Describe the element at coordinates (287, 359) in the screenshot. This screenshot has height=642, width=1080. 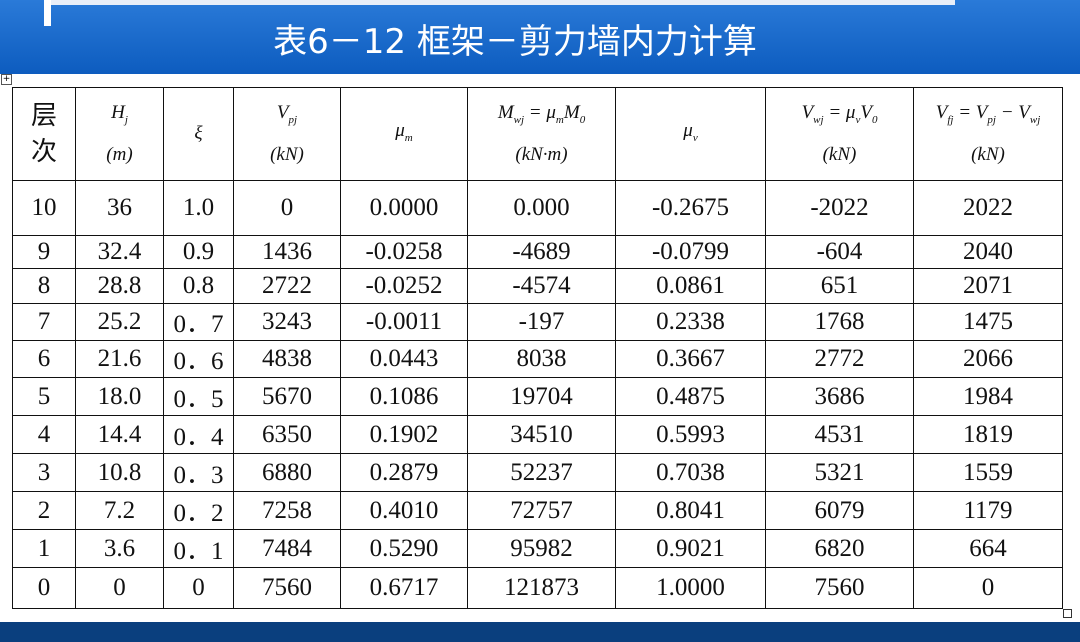
I see `table-cell: 4838` at that location.